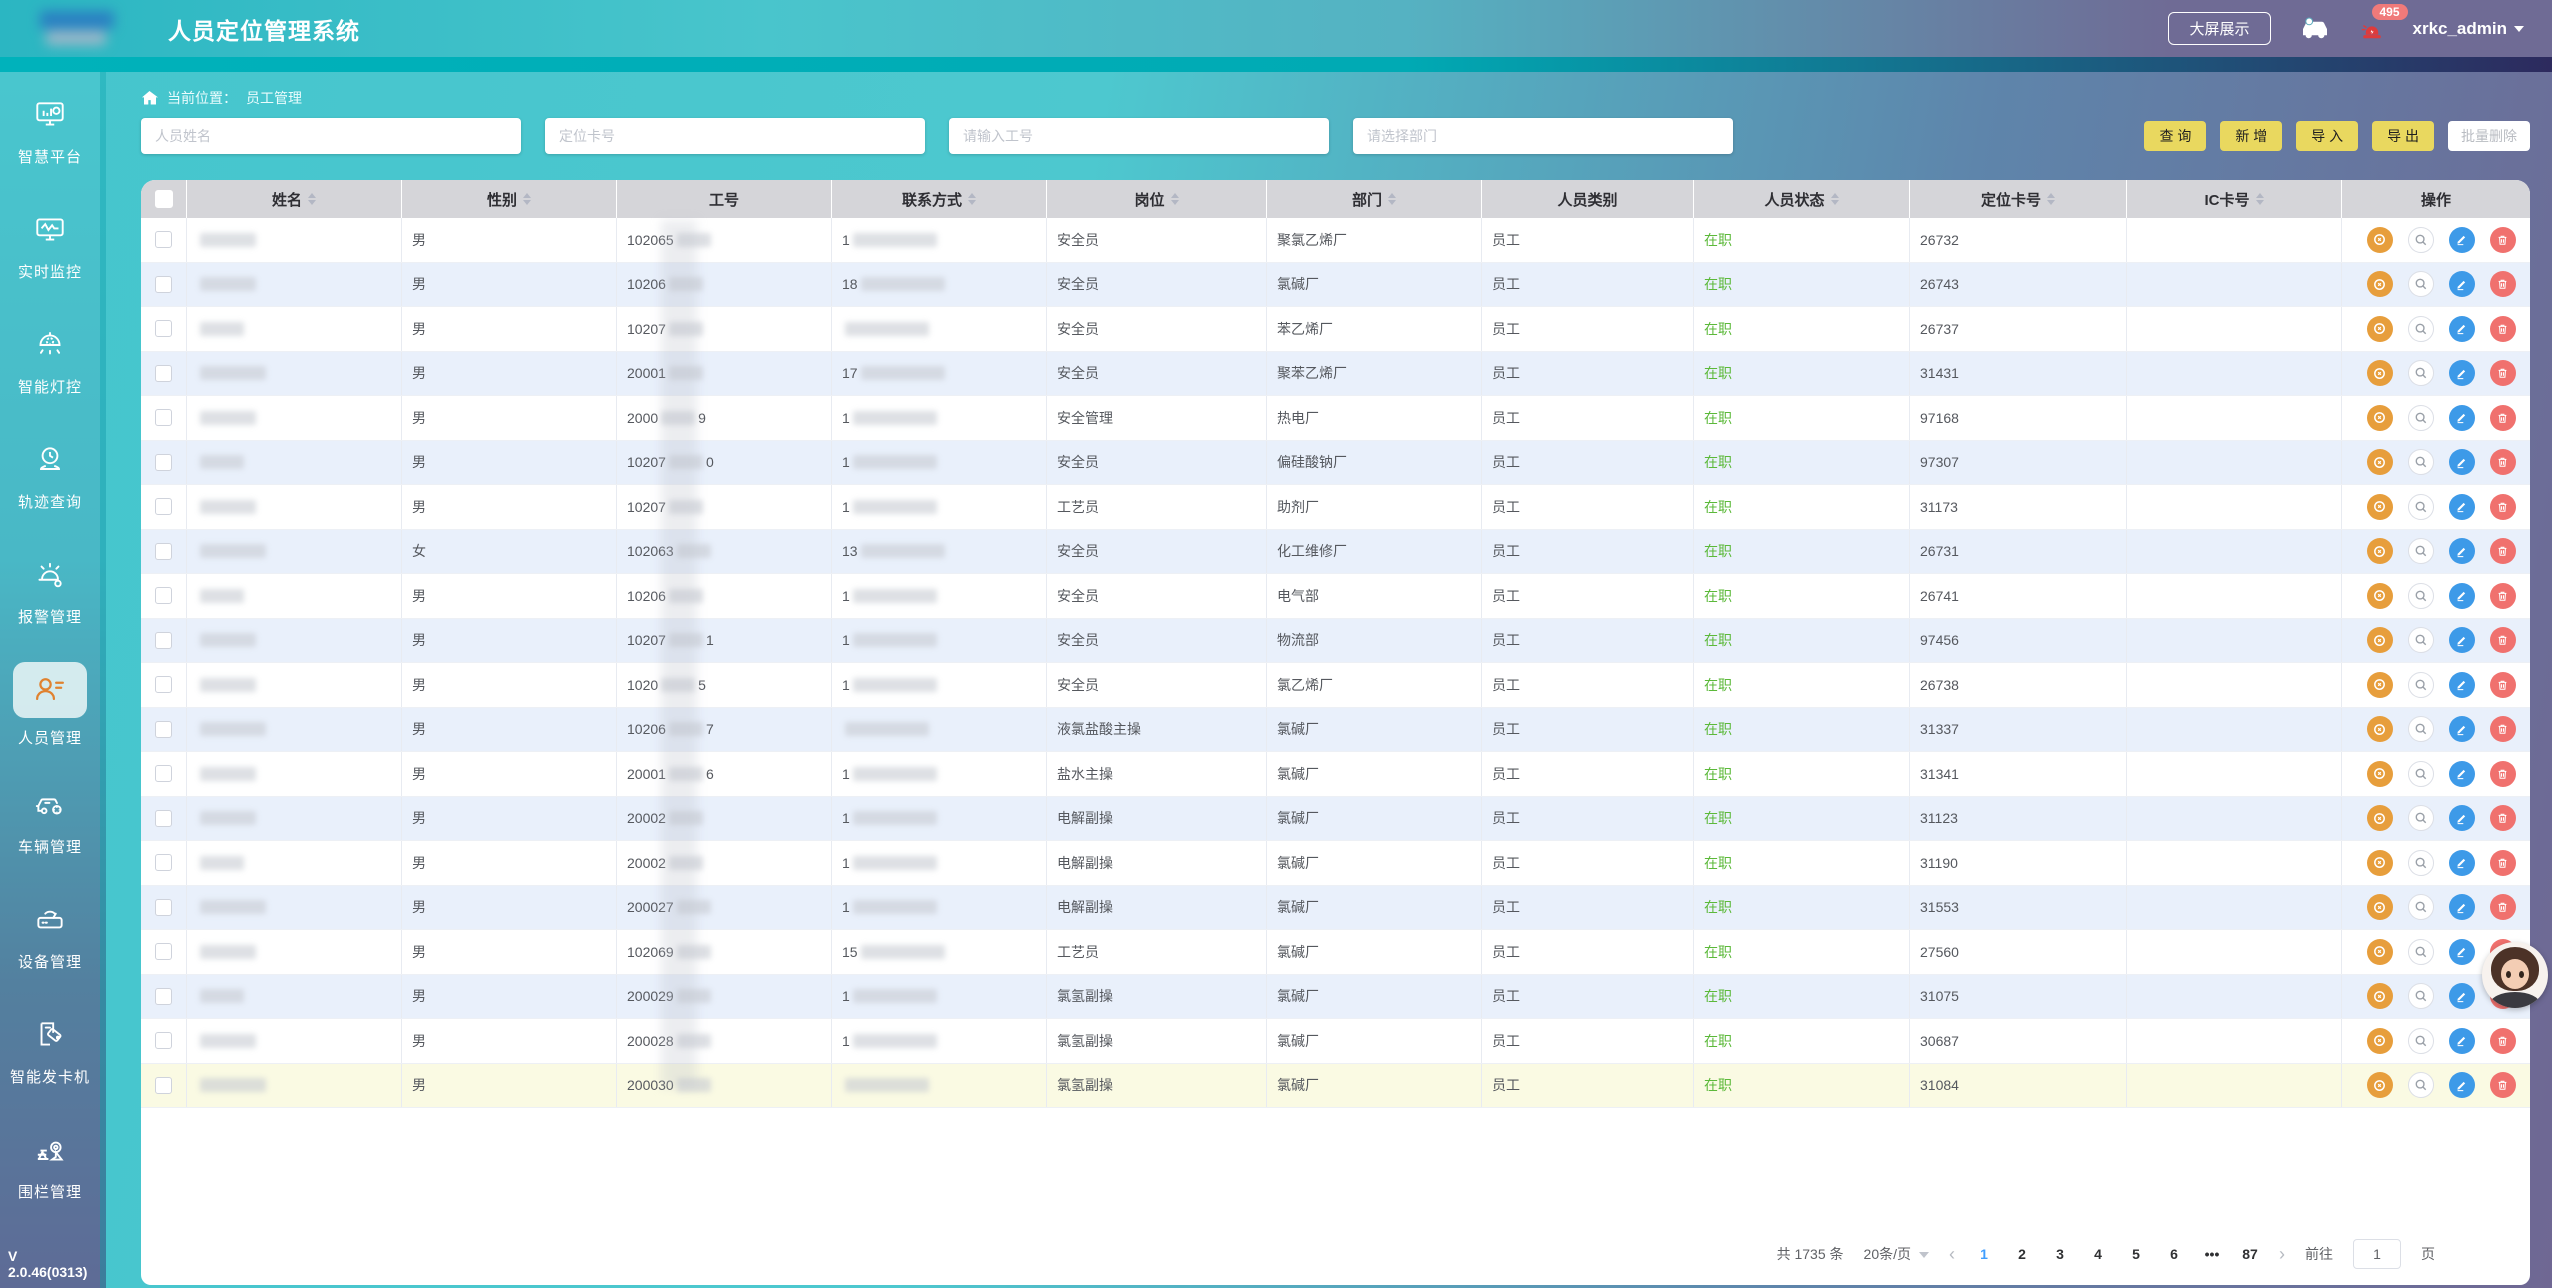  I want to click on sidebar-item-device-management: 设备管理, so click(50, 934).